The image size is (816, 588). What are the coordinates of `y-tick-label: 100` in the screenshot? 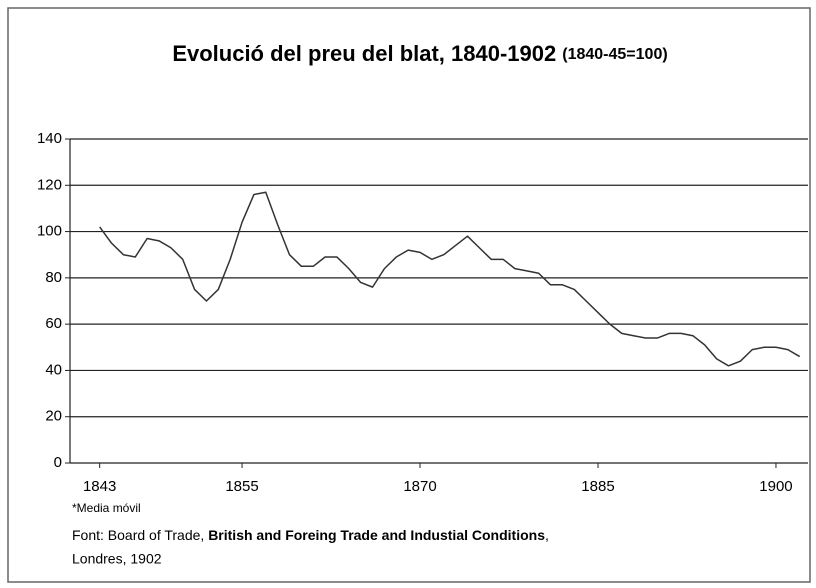 It's located at (49, 231).